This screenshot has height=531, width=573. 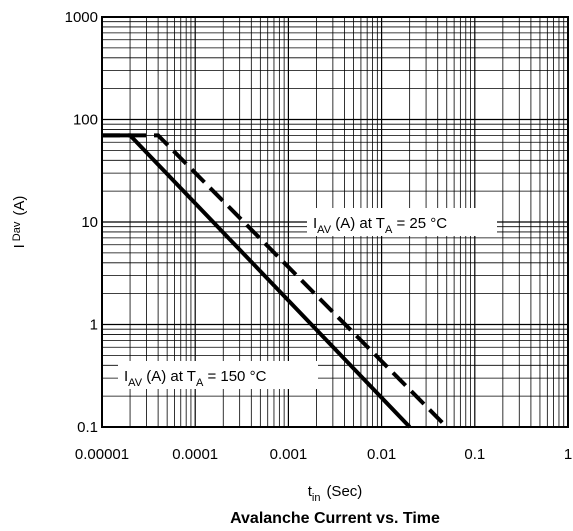 What do you see at coordinates (289, 454) in the screenshot?
I see `x-tick-label: 0.001` at bounding box center [289, 454].